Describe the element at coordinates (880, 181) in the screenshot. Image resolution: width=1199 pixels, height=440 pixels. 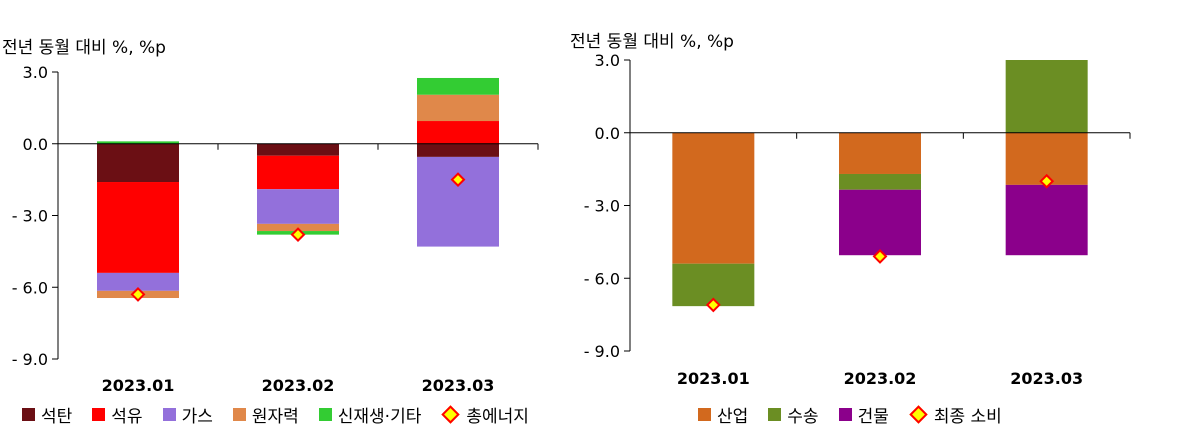
I see `bar-수송-2023-02` at that location.